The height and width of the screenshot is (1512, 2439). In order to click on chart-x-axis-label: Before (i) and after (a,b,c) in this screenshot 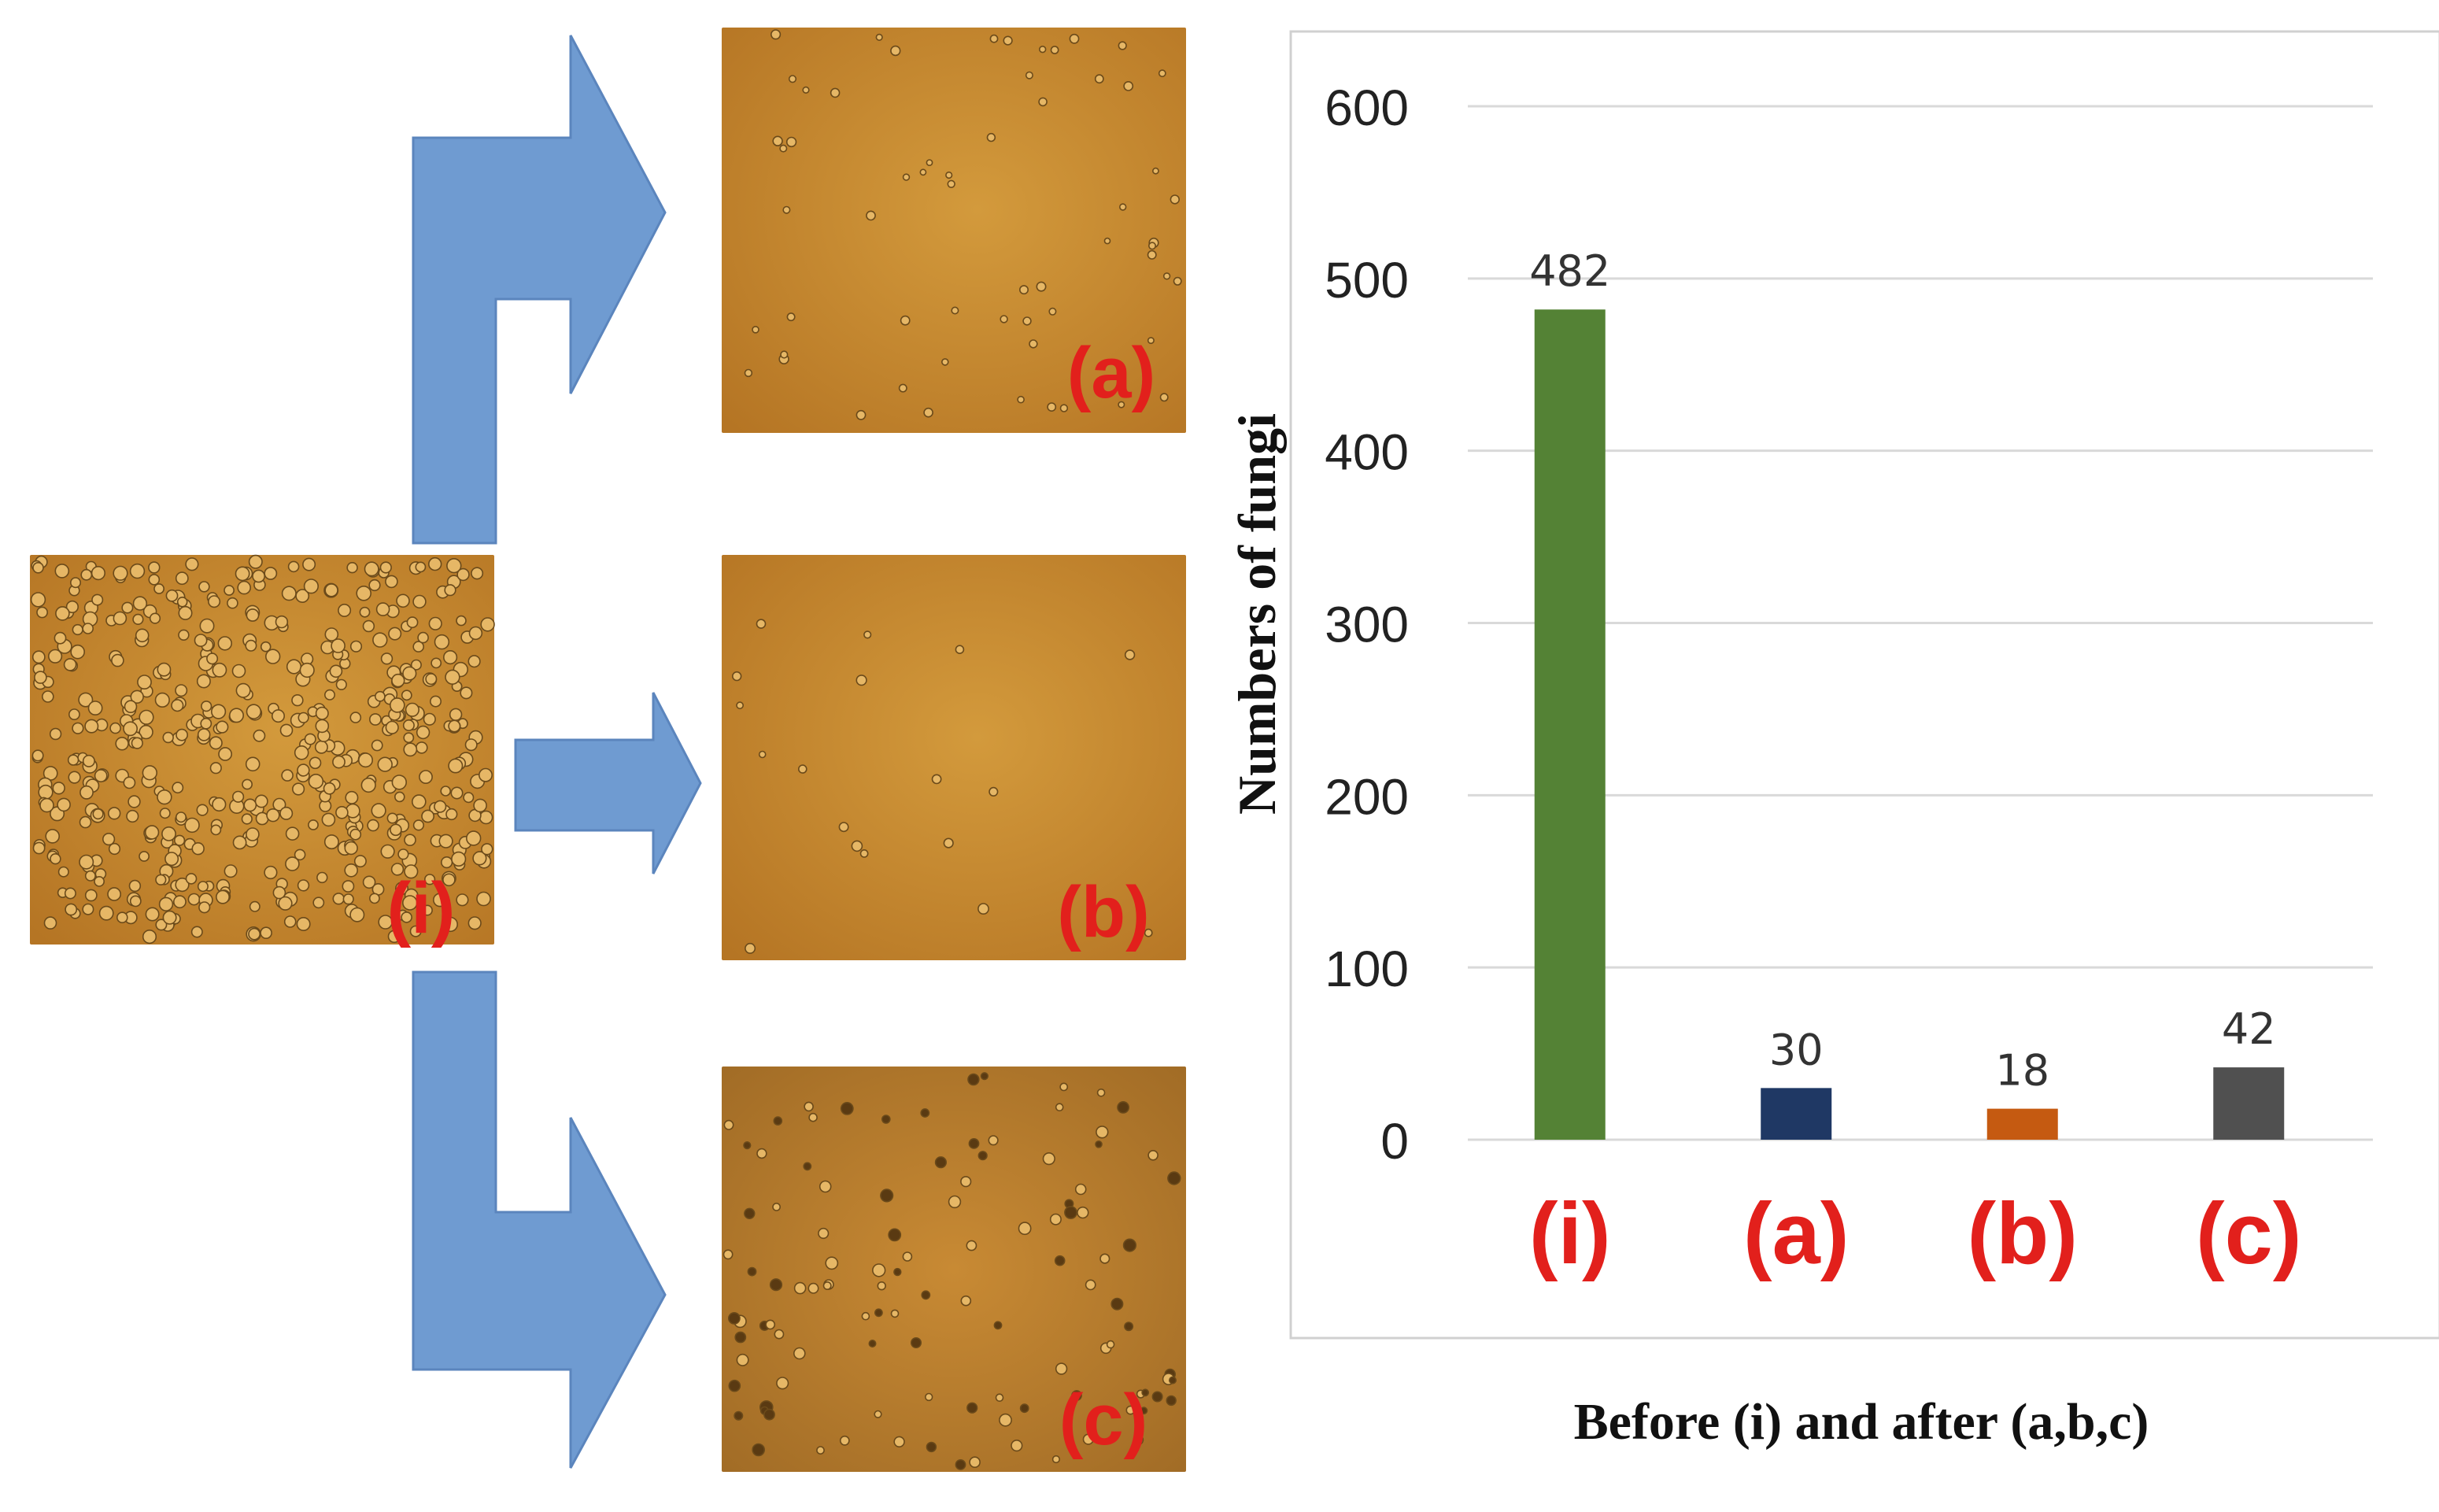, I will do `click(1861, 1422)`.